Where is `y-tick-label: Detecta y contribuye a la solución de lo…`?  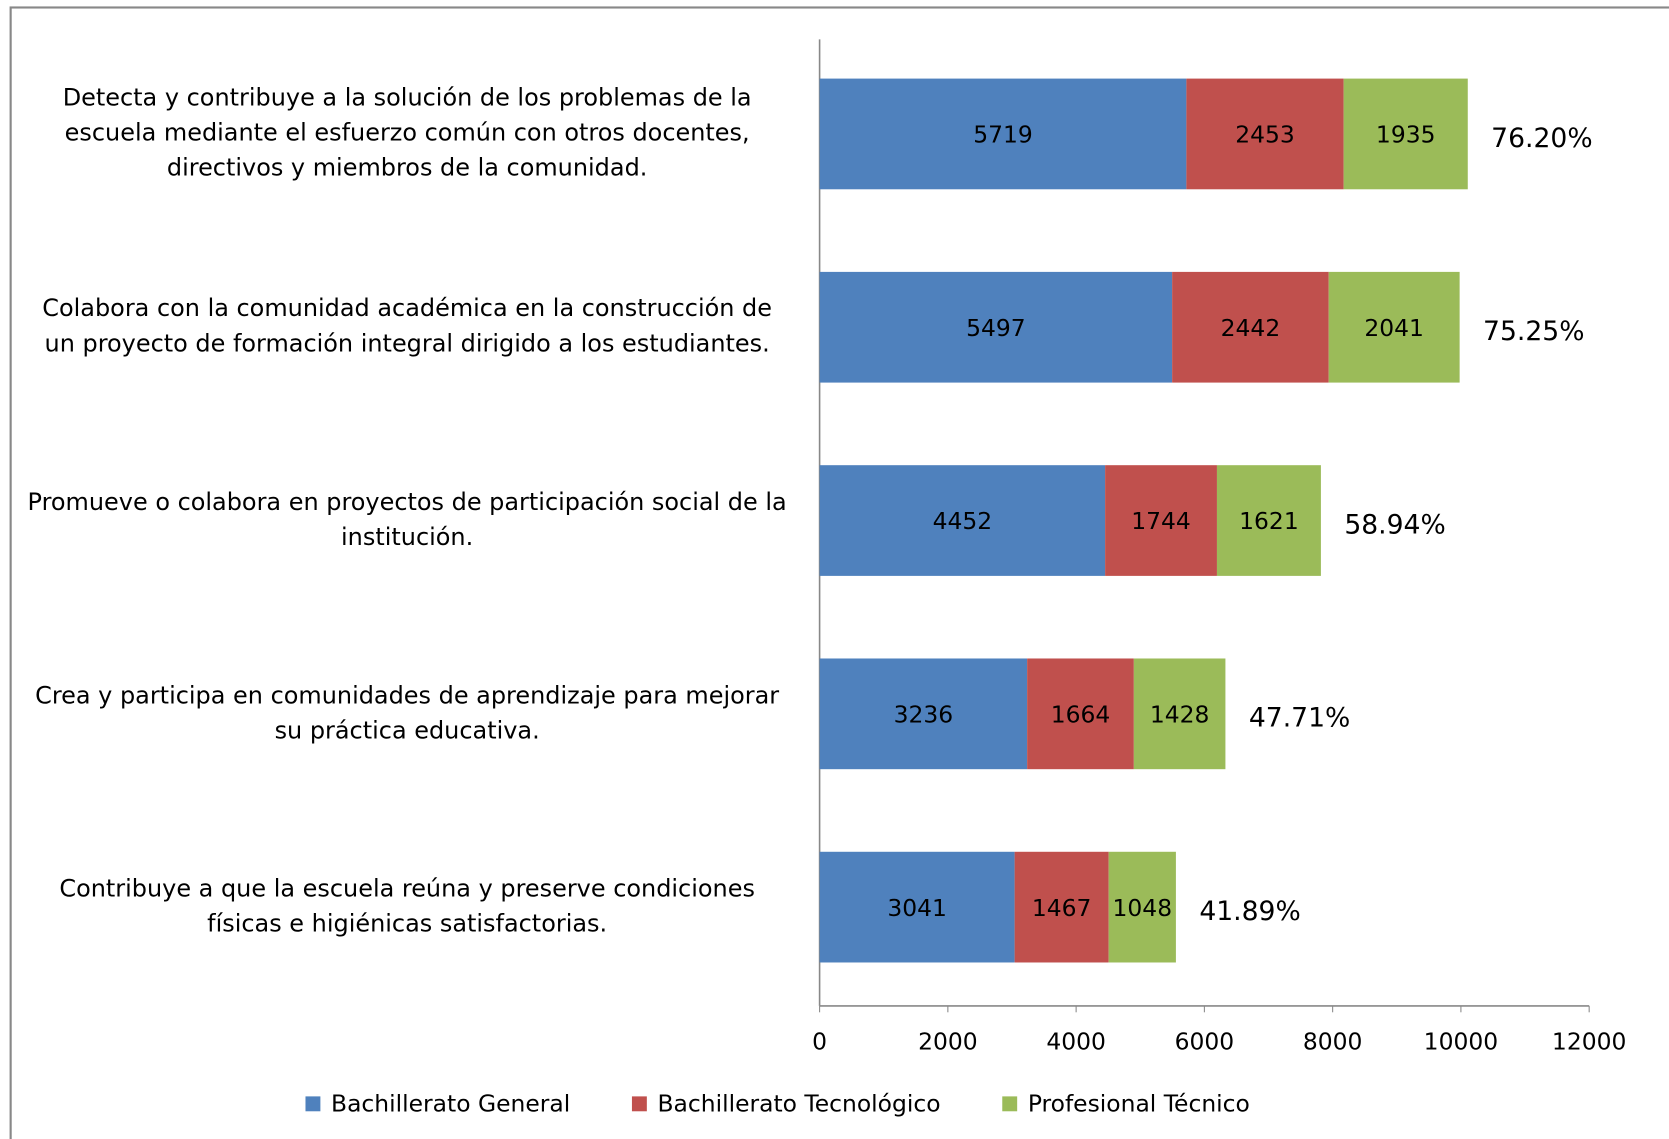
y-tick-label: Detecta y contribuye a la solución de lo… is located at coordinates (407, 133).